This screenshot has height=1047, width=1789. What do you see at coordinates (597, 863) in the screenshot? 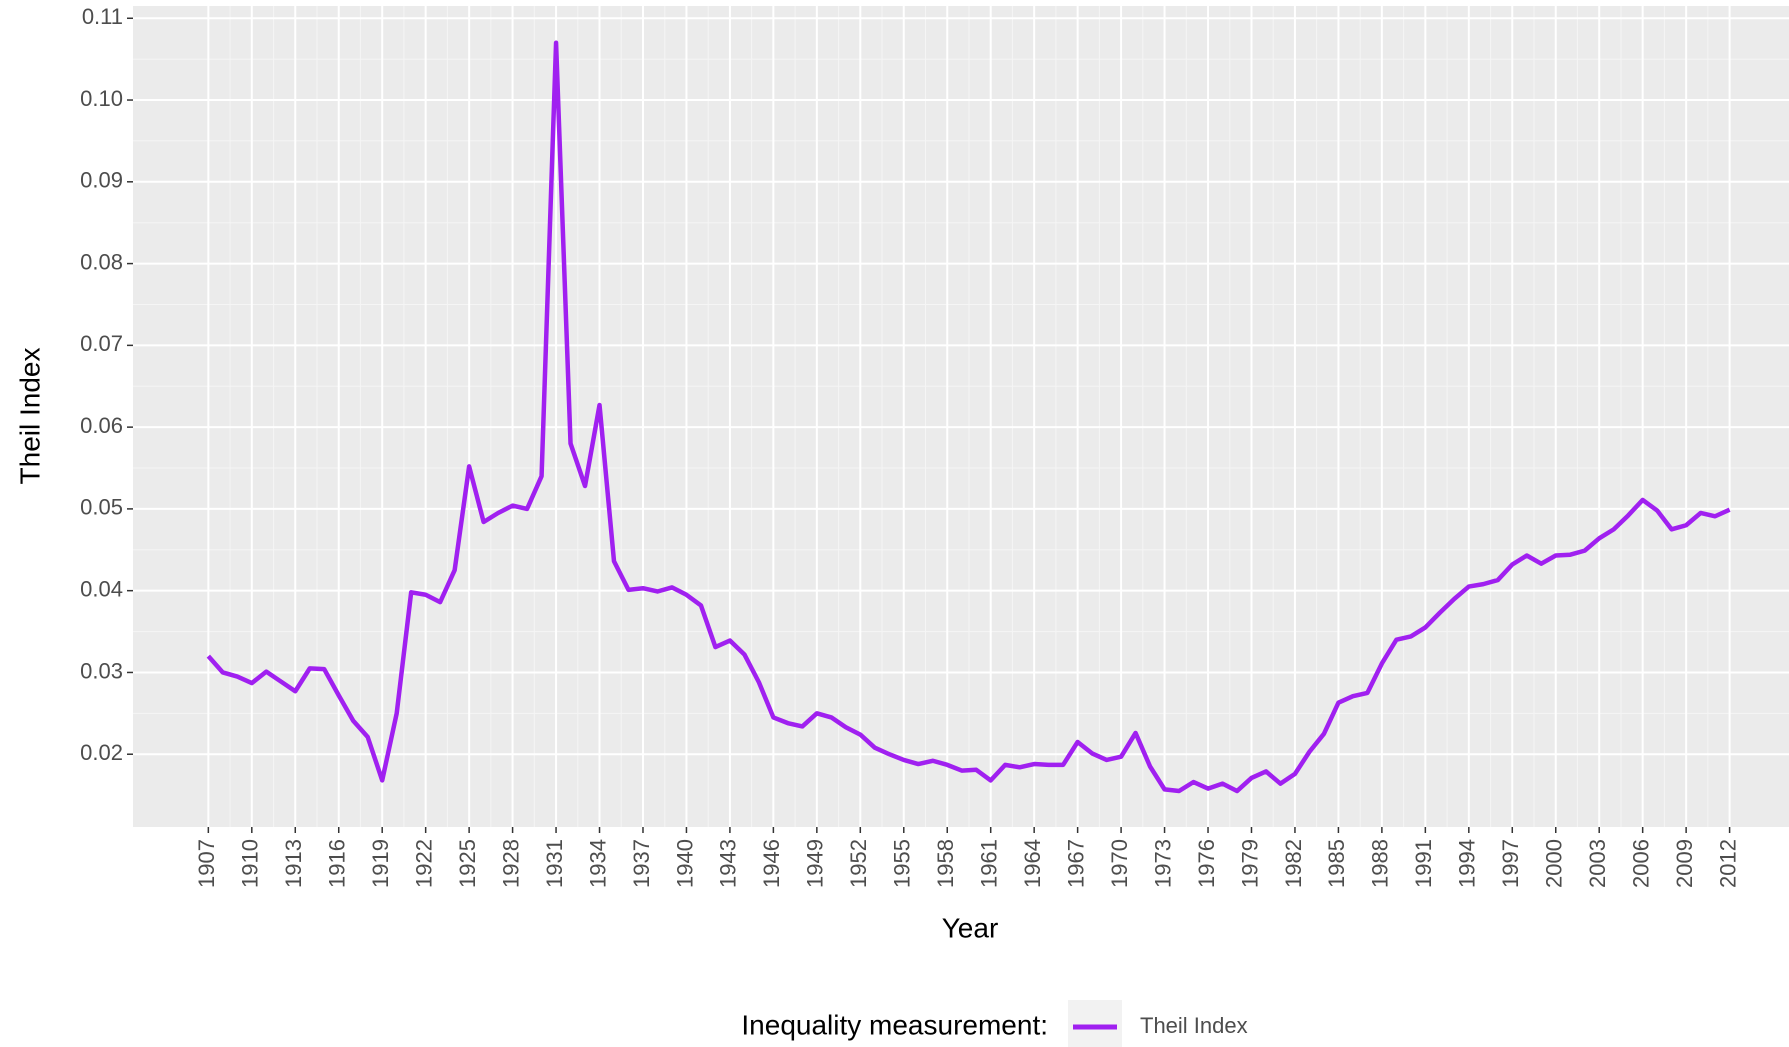
I see `x-tick-label: 1934` at bounding box center [597, 863].